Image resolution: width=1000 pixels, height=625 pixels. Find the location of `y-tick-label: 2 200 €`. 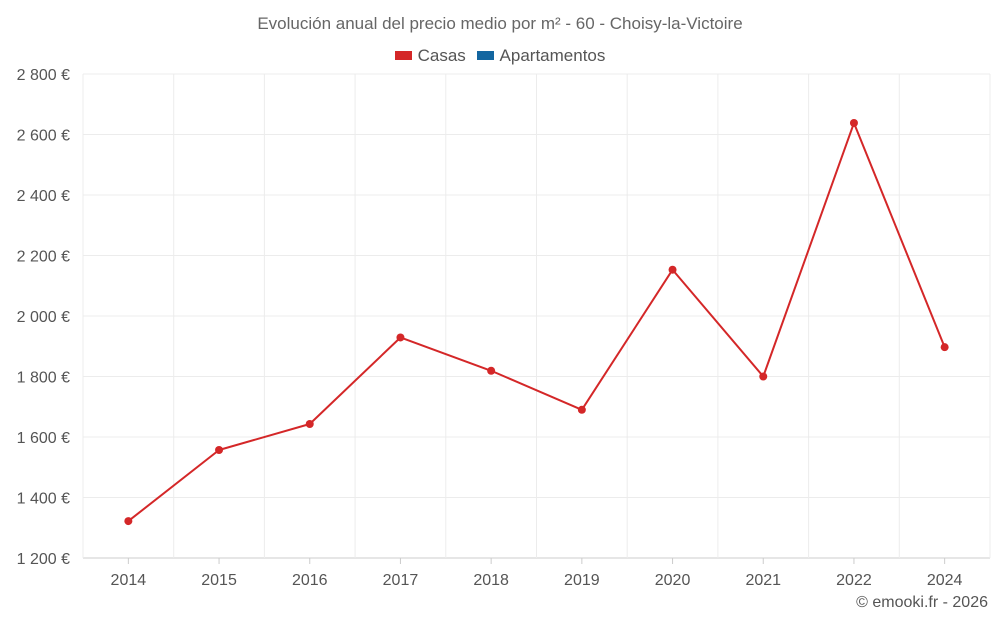

y-tick-label: 2 200 € is located at coordinates (43, 257).